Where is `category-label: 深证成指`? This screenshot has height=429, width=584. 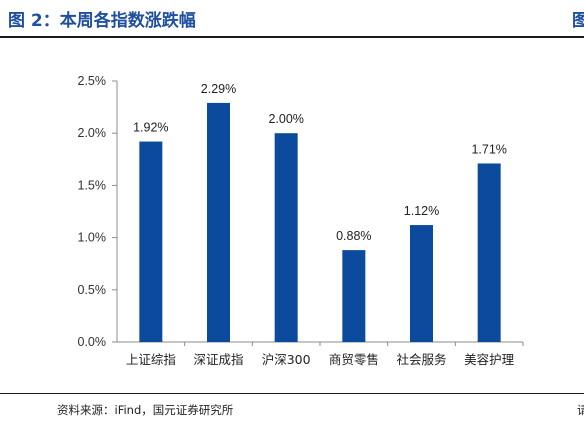
category-label: 深证成指 is located at coordinates (218, 359).